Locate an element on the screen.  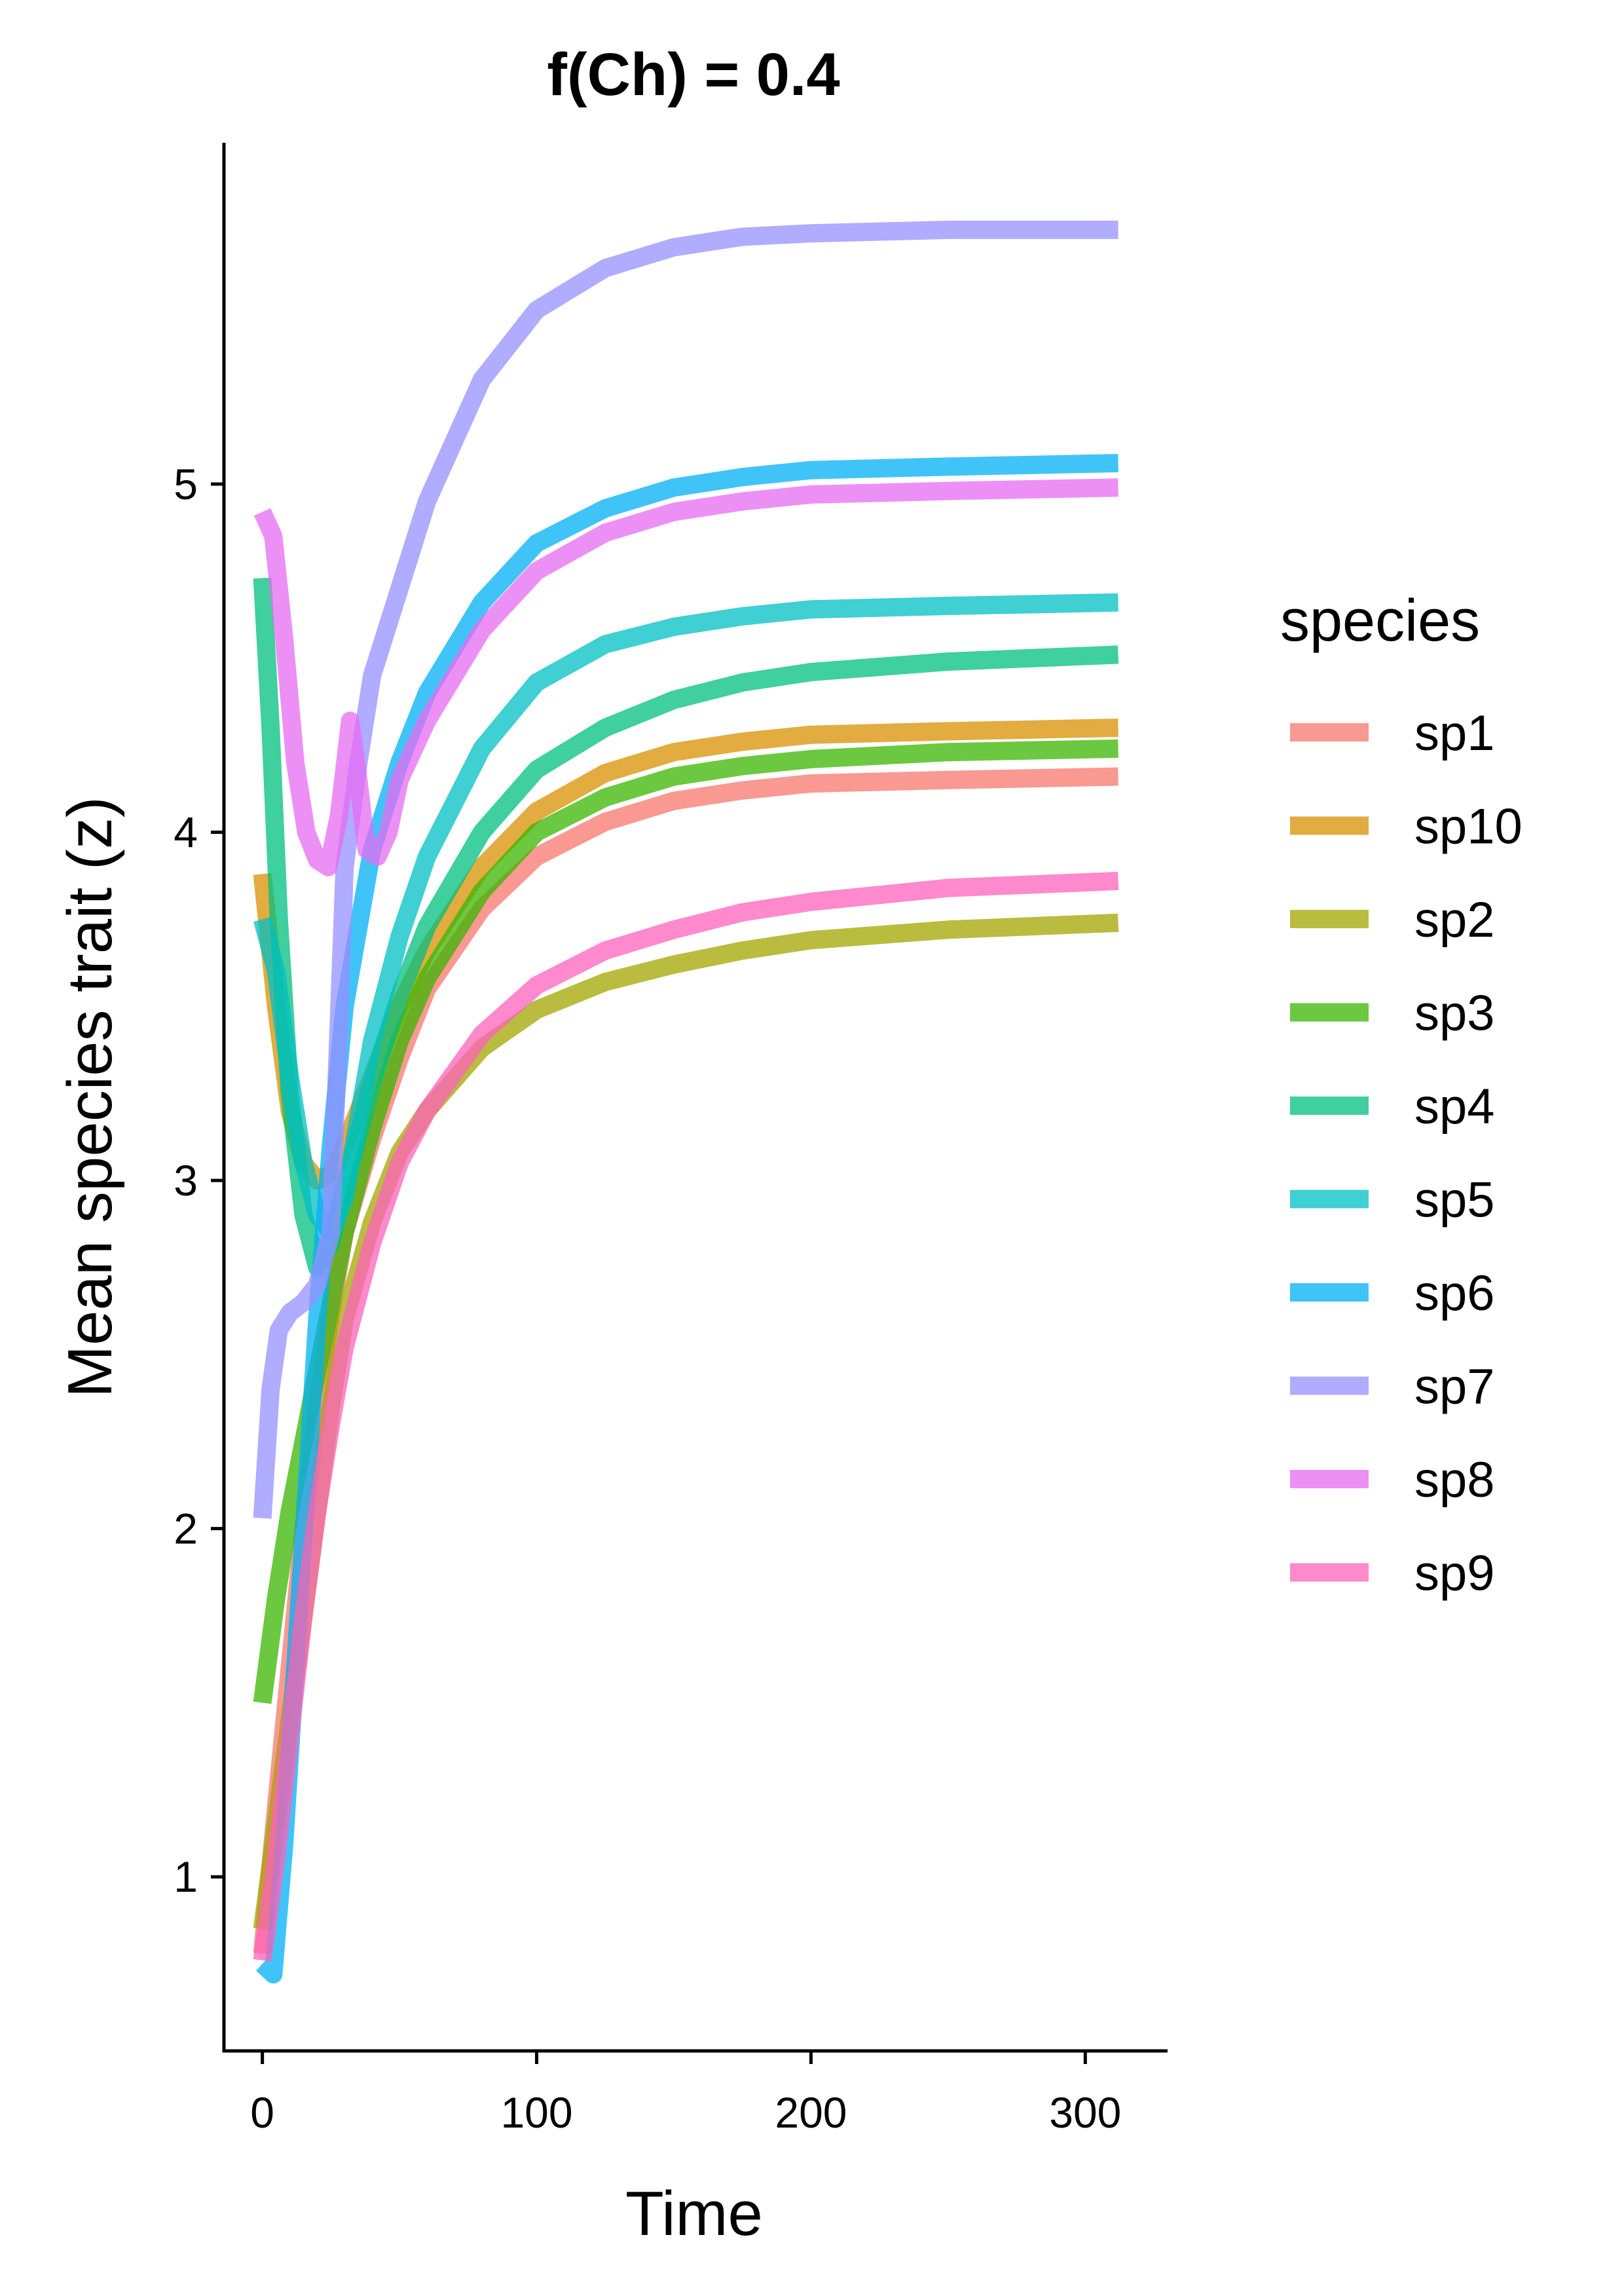
y-tick-label: 5 is located at coordinates (186, 484).